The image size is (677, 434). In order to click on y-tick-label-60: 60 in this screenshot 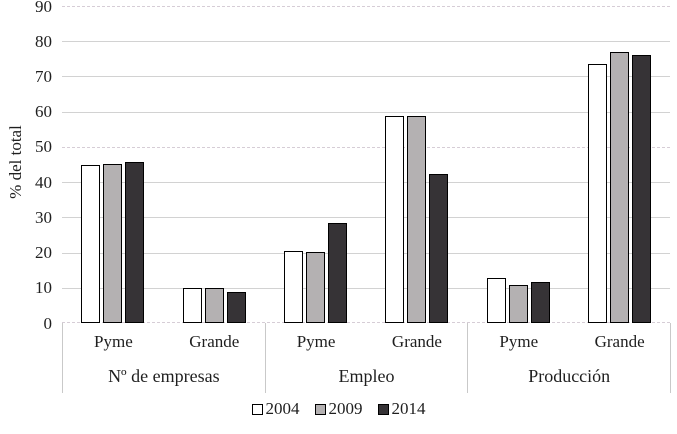, I will do `click(43, 112)`.